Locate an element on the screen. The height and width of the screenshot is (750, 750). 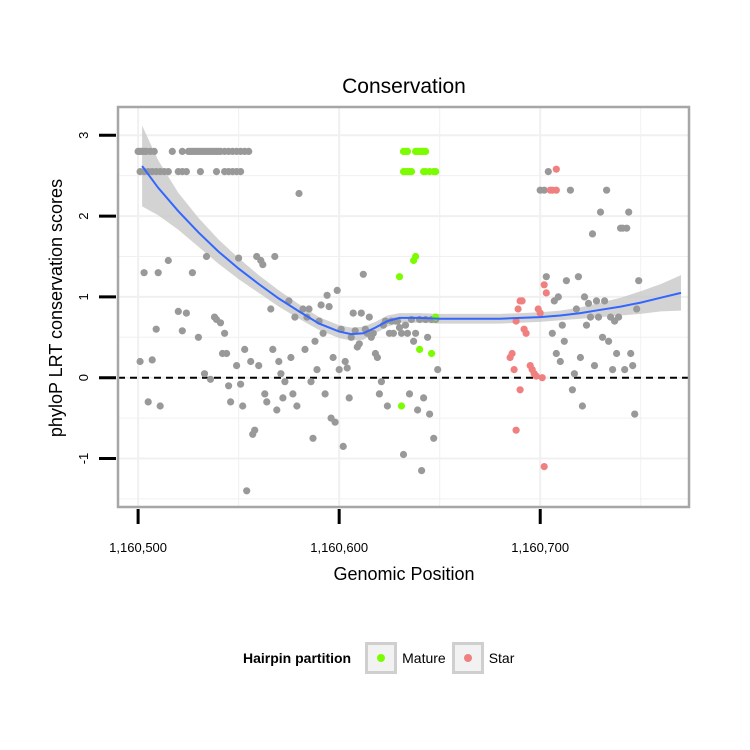
legend-dot-mature is located at coordinates (381, 658).